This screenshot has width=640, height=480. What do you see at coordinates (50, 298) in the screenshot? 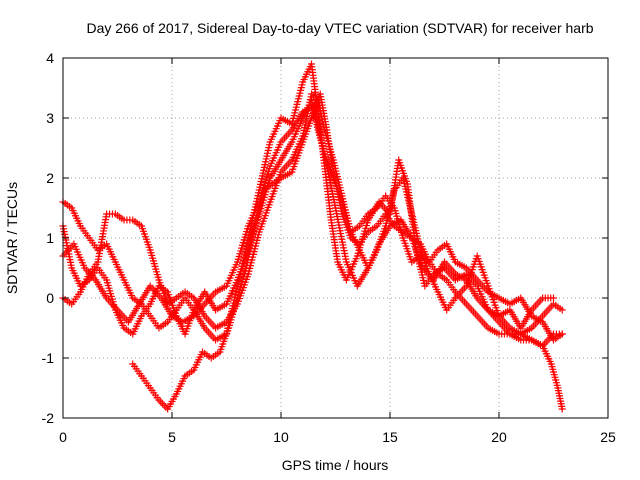
I see `y-tick-label: 0` at bounding box center [50, 298].